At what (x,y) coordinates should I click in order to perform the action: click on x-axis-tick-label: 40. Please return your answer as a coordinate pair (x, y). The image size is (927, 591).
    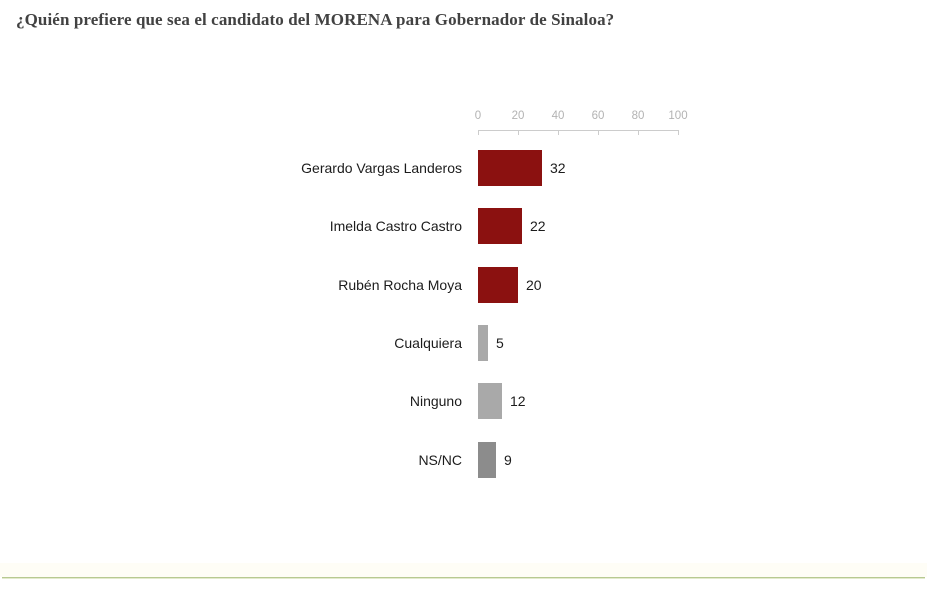
    Looking at the image, I should click on (558, 116).